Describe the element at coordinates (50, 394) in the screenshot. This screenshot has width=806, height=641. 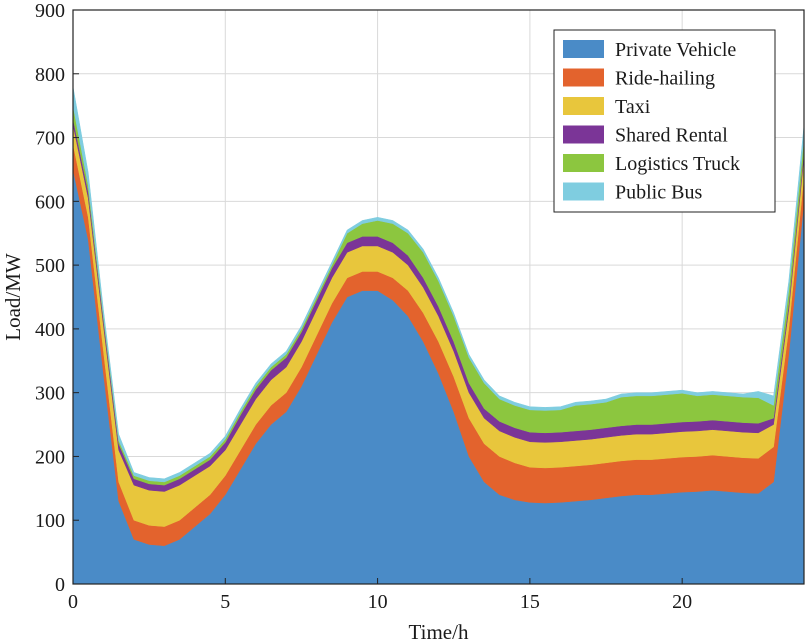
I see `y-tick-label: 300` at that location.